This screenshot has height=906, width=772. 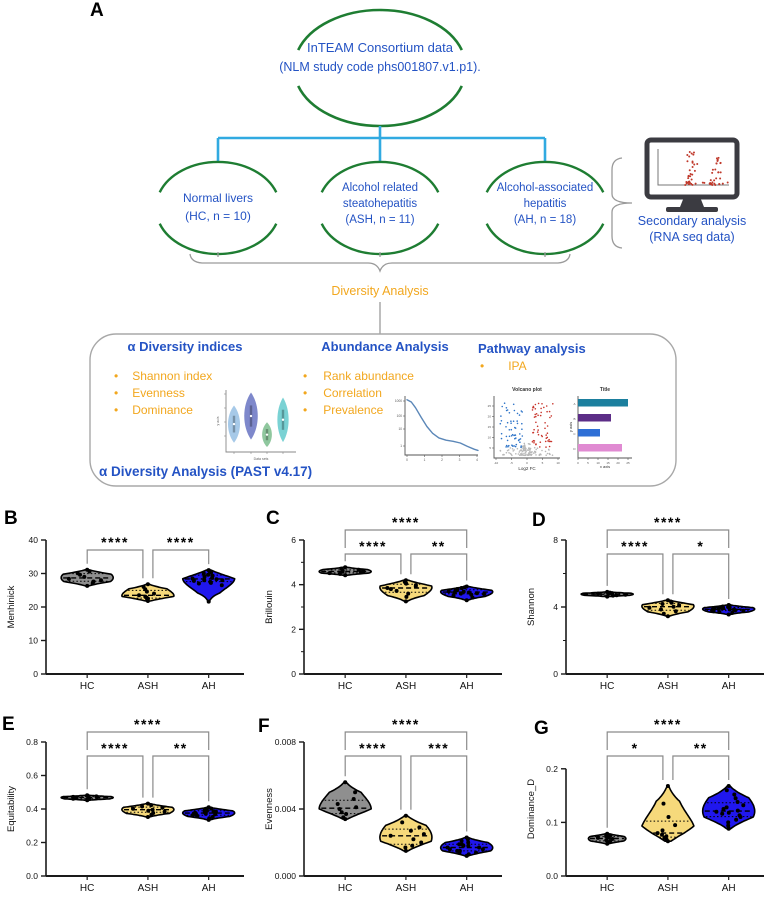 What do you see at coordinates (552, 822) in the screenshot?
I see `svg-text: 0.1` at bounding box center [552, 822].